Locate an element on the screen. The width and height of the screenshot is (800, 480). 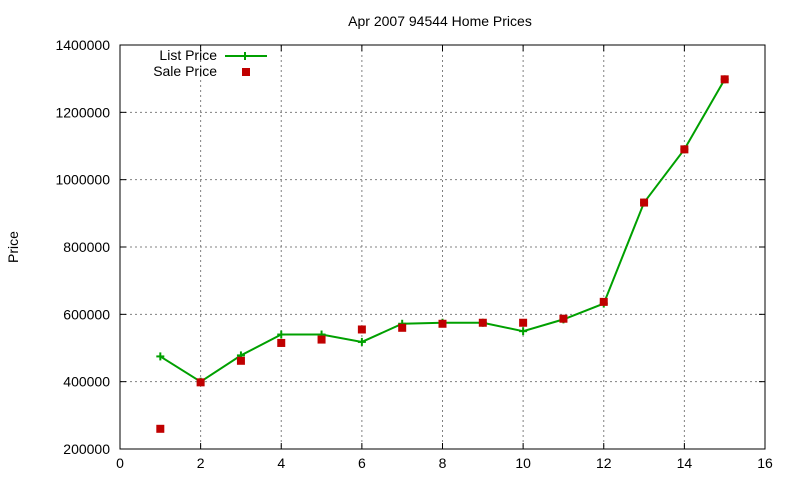
x-tick-label: 10 is located at coordinates (523, 463).